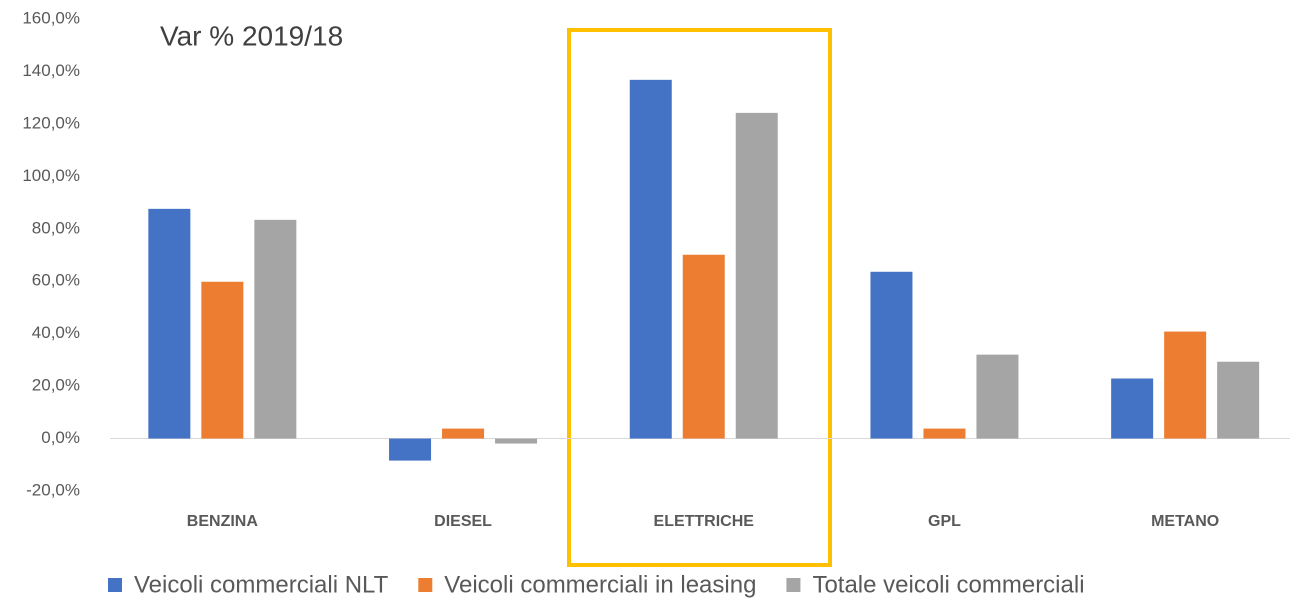 The height and width of the screenshot is (606, 1291). I want to click on y-tick-label: 60,0%, so click(56, 280).